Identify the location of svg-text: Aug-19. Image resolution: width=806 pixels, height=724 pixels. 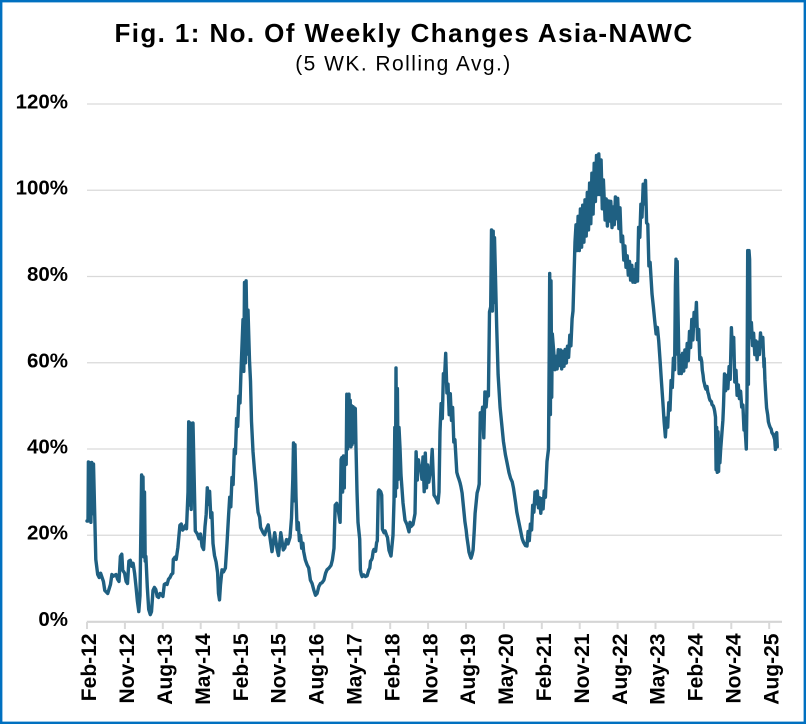
(468, 669).